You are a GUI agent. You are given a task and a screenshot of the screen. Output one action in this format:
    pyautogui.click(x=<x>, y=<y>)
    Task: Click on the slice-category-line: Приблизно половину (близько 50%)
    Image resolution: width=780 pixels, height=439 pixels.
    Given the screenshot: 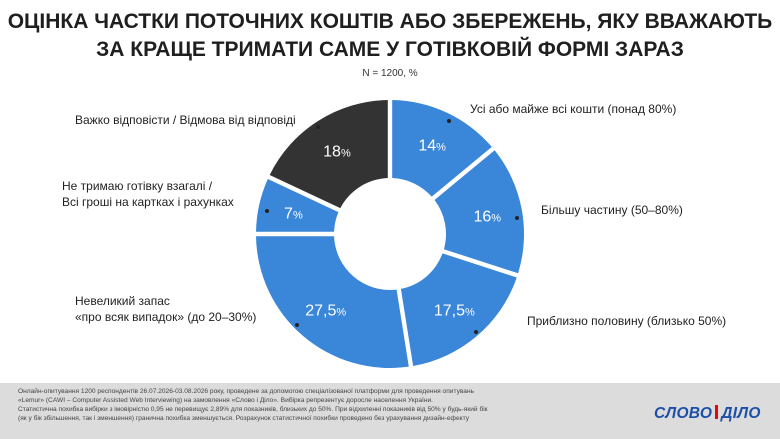 What is the action you would take?
    pyautogui.click(x=626, y=321)
    